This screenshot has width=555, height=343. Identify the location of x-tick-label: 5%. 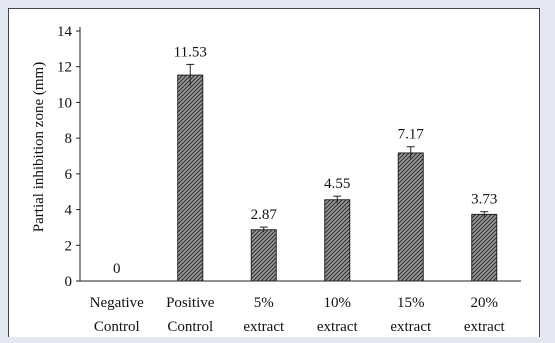
(264, 303).